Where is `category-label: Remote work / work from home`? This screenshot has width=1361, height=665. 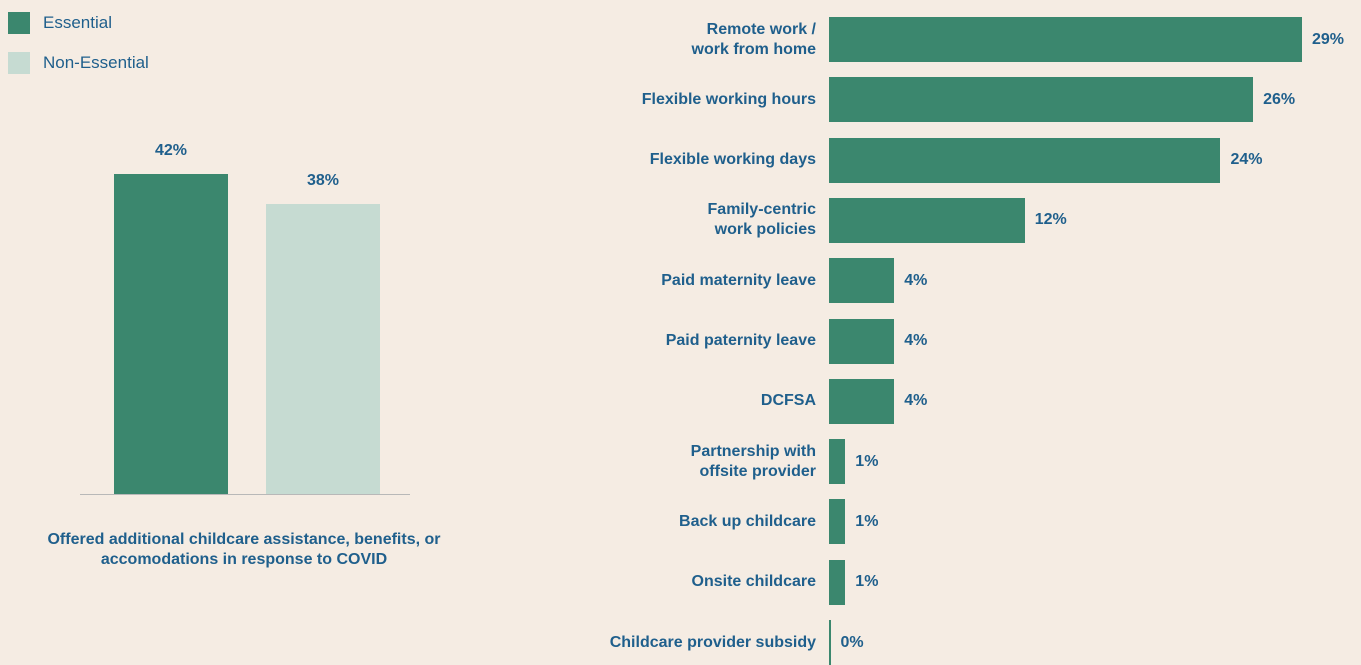
category-label: Remote work / work from home is located at coordinates (753, 39).